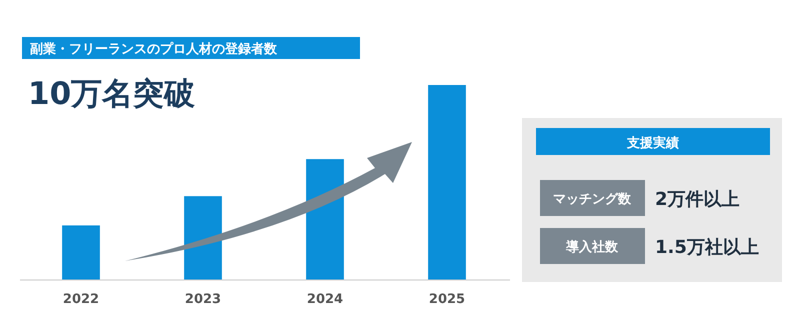 Image resolution: width=800 pixels, height=335 pixels. What do you see at coordinates (707, 247) in the screenshot?
I see `text: 1.5万社以上` at bounding box center [707, 247].